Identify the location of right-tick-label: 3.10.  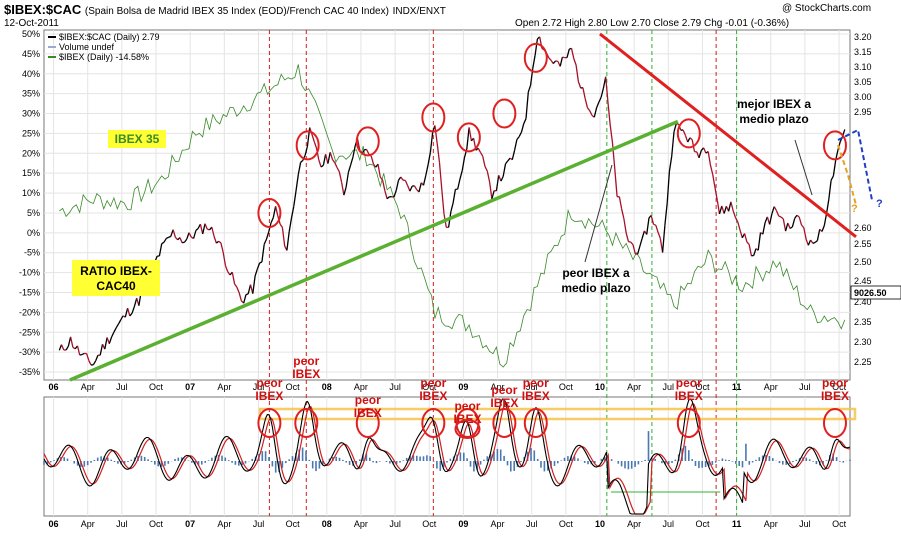
(863, 67).